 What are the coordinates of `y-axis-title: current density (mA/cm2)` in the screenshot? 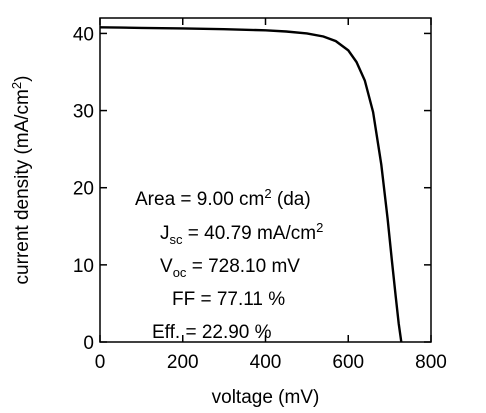 It's located at (21, 180).